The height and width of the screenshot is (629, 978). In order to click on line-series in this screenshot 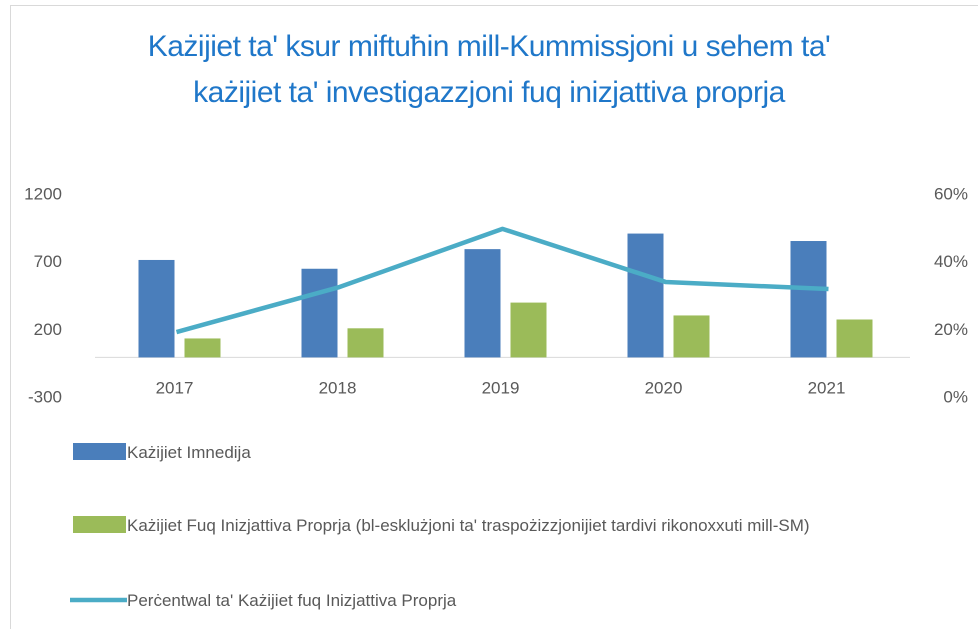, I will do `click(502, 280)`.